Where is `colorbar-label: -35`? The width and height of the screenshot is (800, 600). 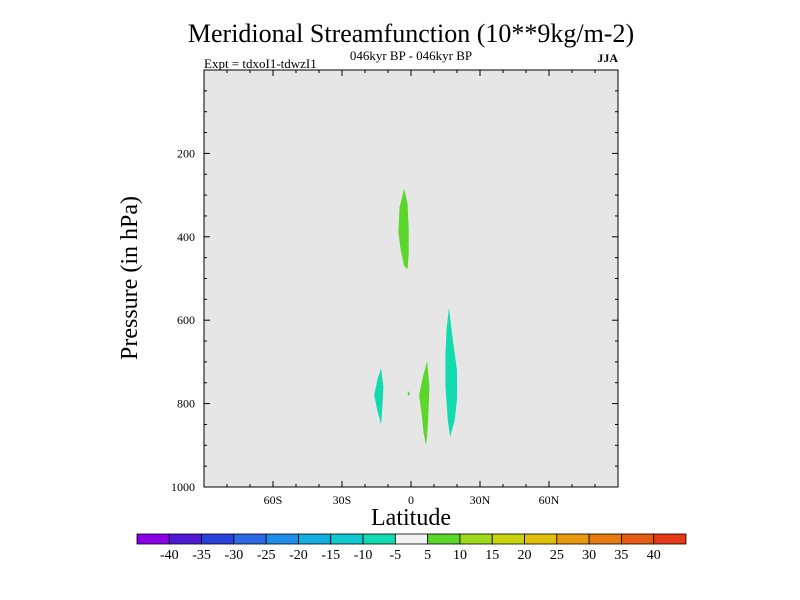
colorbar-label: -35 is located at coordinates (201, 555).